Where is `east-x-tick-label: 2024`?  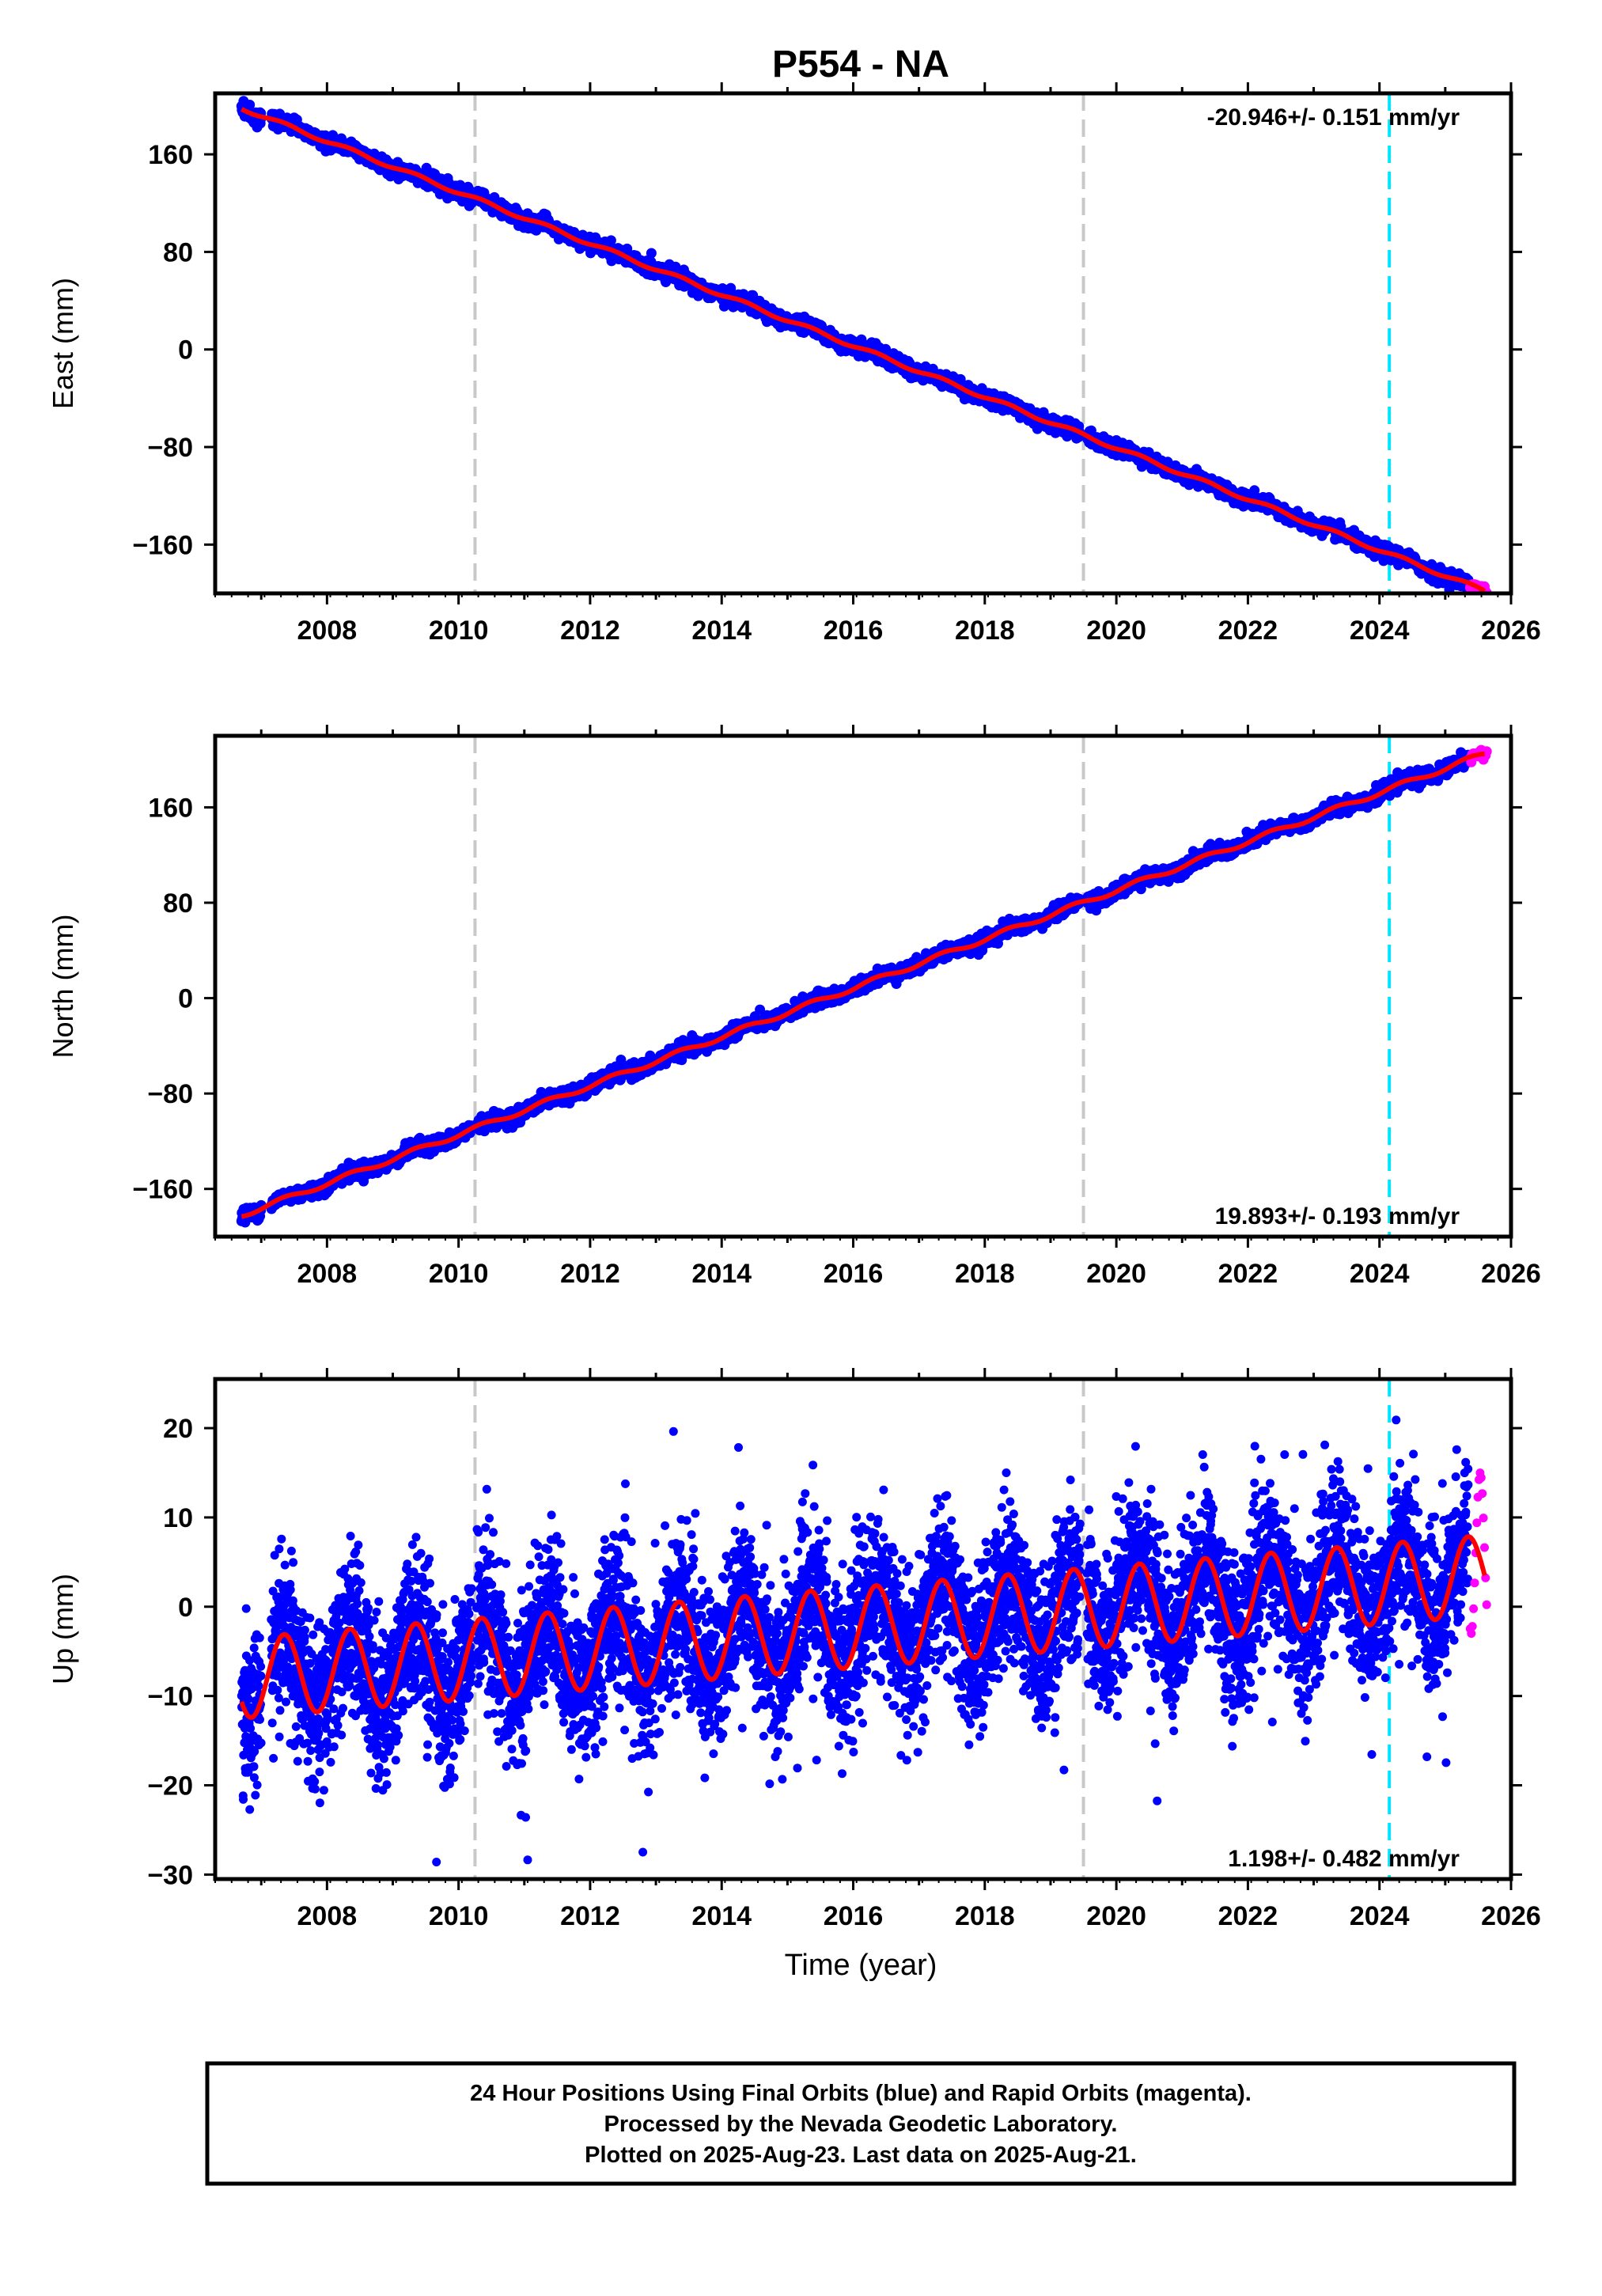
east-x-tick-label: 2024 is located at coordinates (1380, 631).